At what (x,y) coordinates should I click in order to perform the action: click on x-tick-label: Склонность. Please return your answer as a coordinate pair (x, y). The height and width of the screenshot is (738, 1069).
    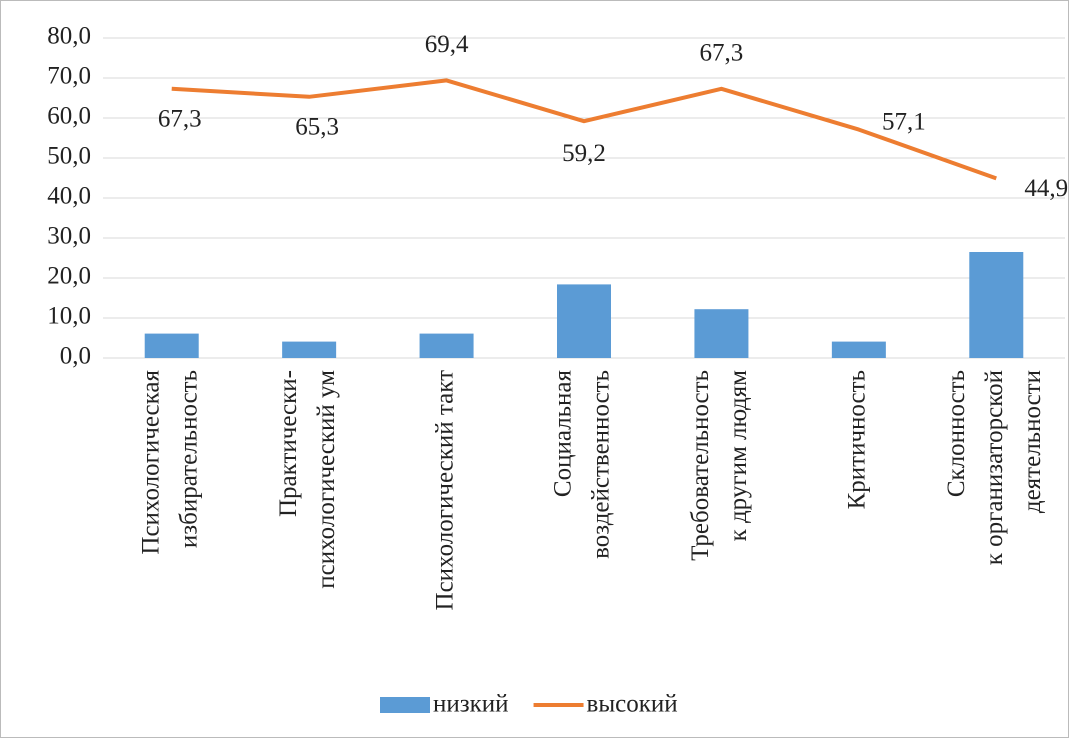
    Looking at the image, I should click on (956, 433).